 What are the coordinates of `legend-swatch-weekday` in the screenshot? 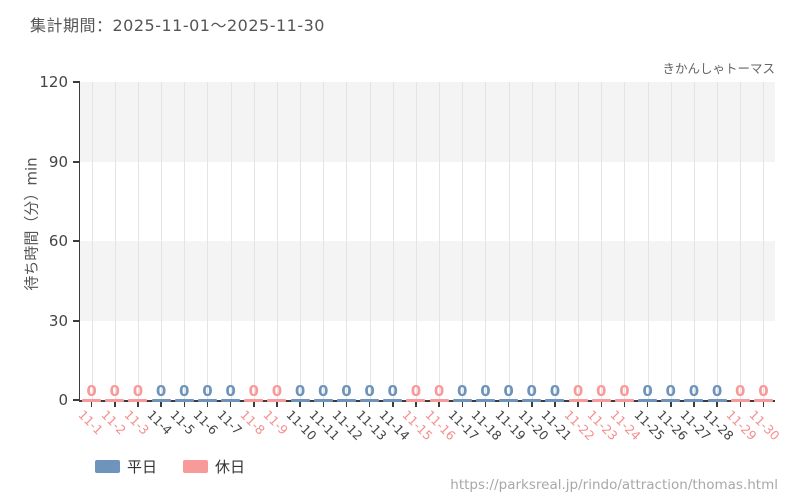 It's located at (107, 466).